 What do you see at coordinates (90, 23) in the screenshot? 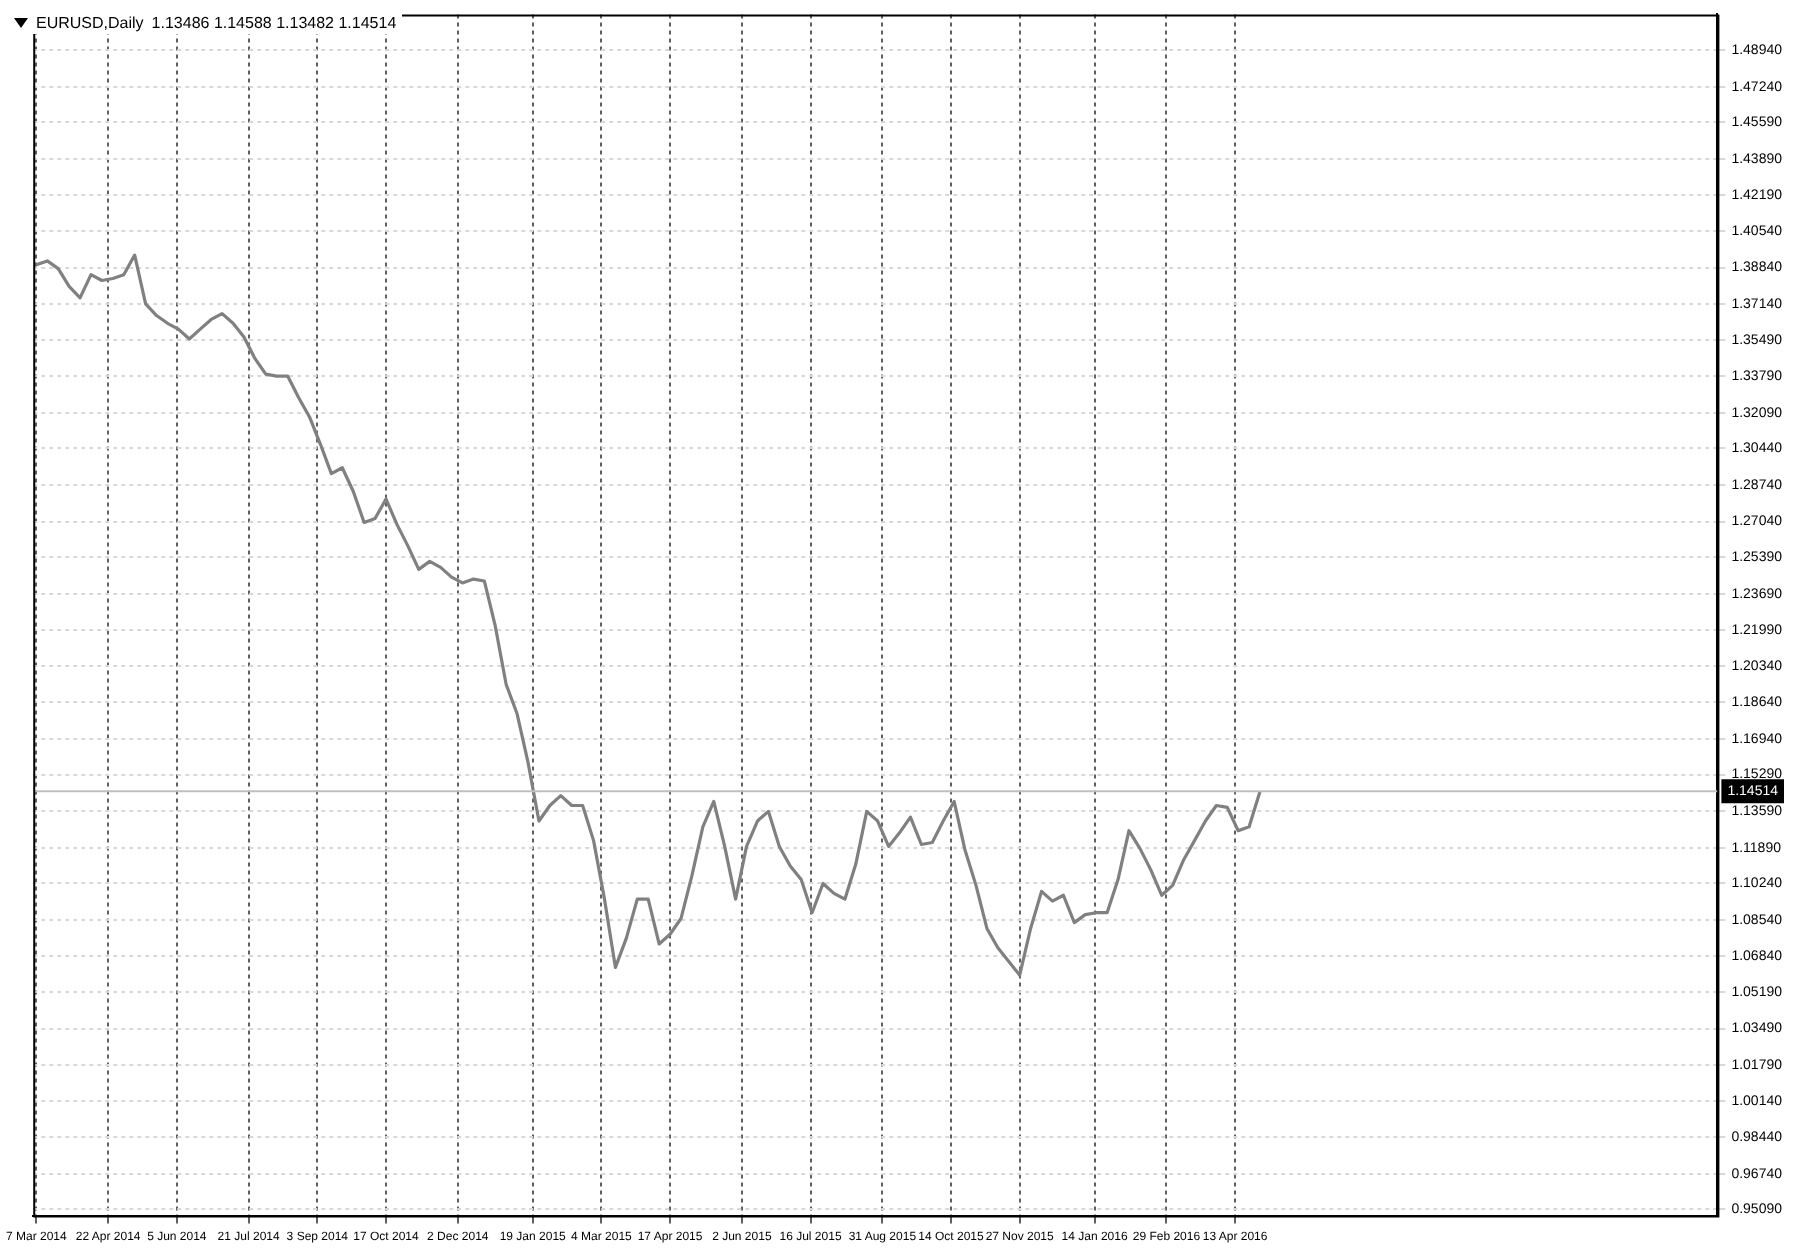
I see `chart-title: EURUSD,Daily` at bounding box center [90, 23].